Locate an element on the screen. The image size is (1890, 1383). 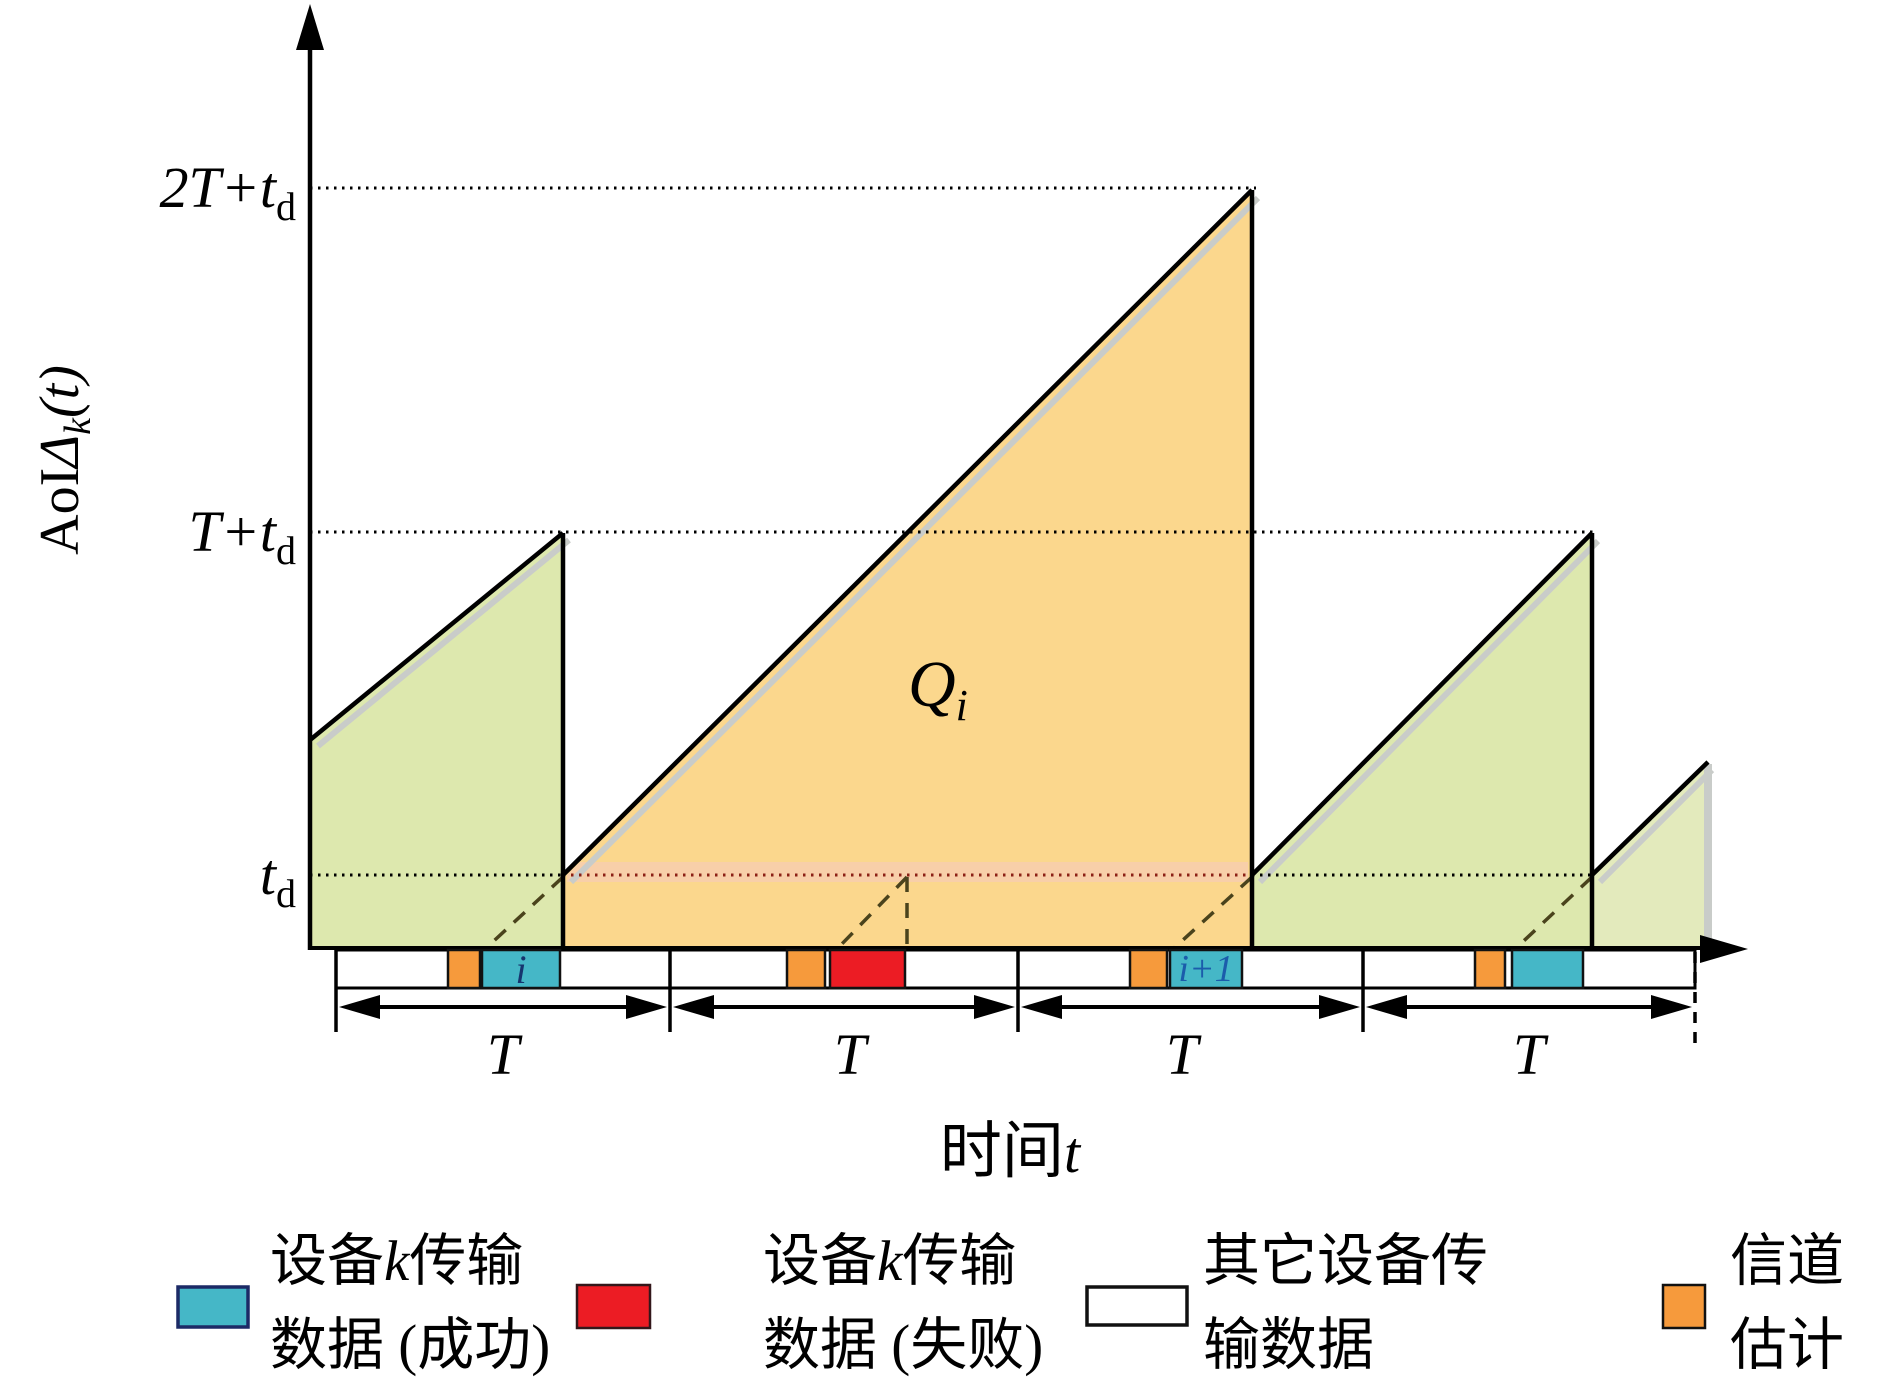
y-tick-labels: 2T+td T+td td is located at coordinates (227, 535).